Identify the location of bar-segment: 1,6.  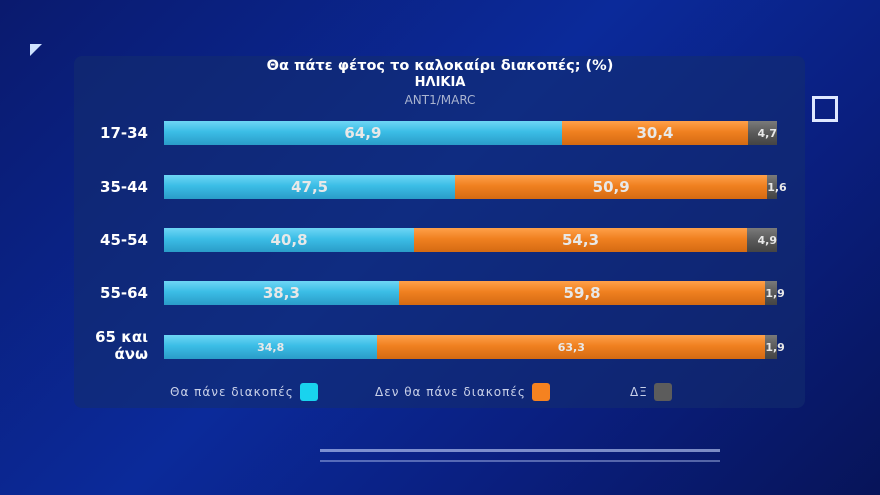
(777, 187).